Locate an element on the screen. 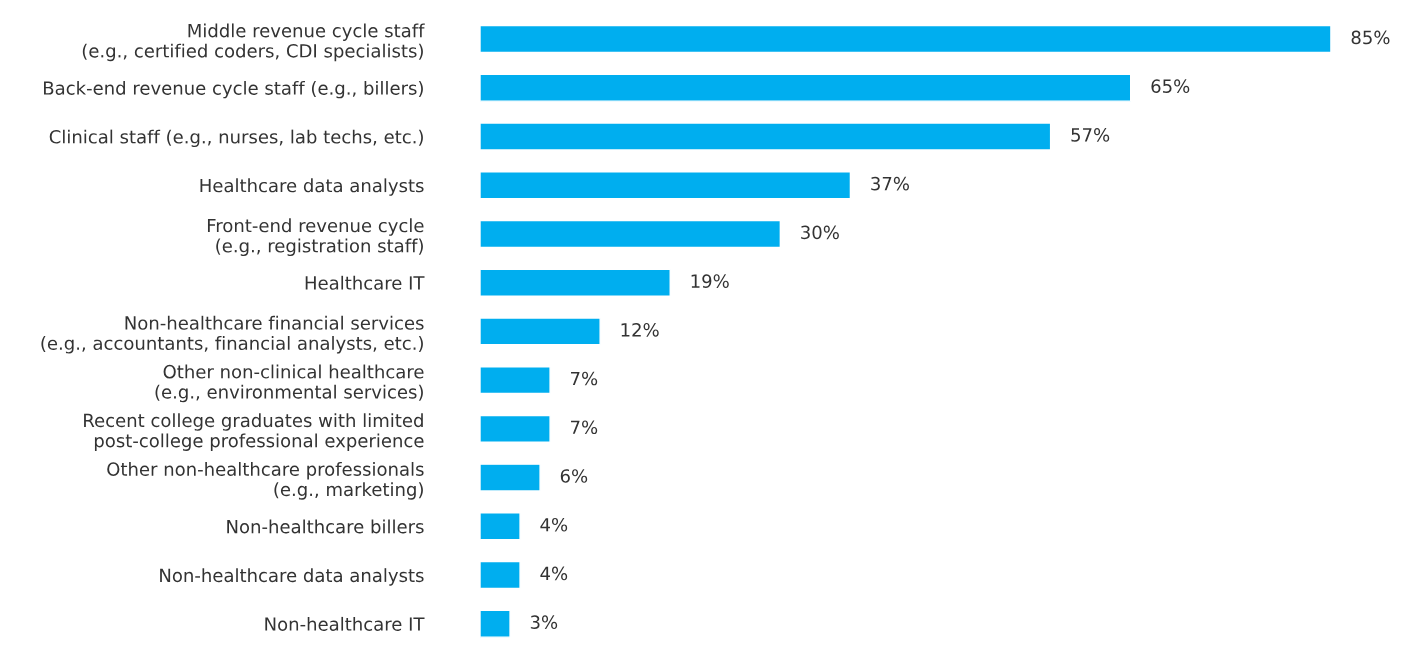 The width and height of the screenshot is (1416, 653). data-label: 57% is located at coordinates (1090, 135).